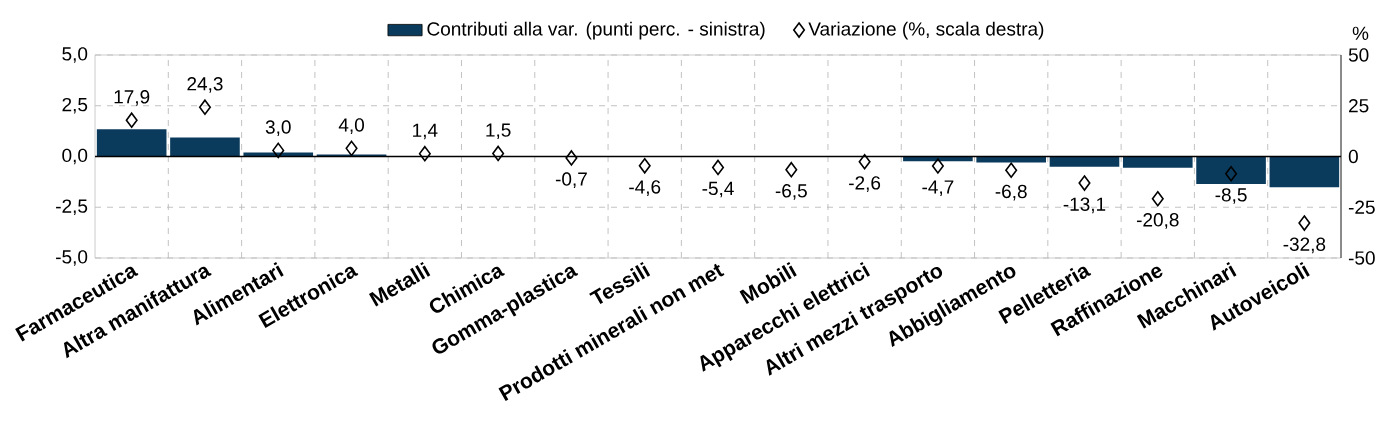  Describe the element at coordinates (1361, 258) in the screenshot. I see `y2-tick-label: -50` at that location.